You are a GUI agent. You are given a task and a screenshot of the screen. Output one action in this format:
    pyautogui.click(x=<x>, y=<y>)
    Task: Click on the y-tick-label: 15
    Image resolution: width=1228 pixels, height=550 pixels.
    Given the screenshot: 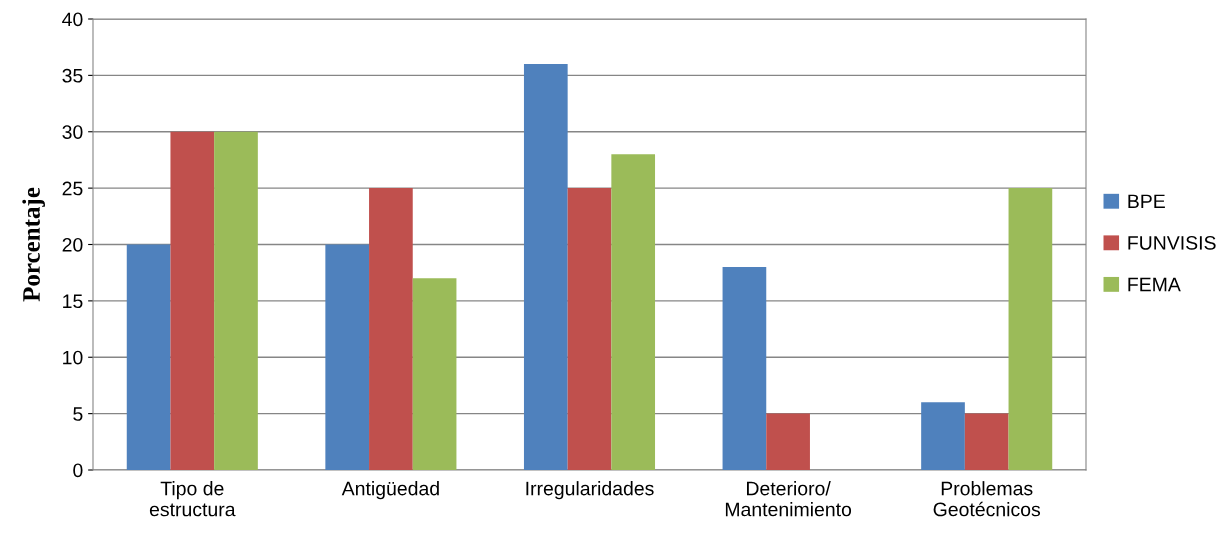 What is the action you would take?
    pyautogui.click(x=73, y=301)
    